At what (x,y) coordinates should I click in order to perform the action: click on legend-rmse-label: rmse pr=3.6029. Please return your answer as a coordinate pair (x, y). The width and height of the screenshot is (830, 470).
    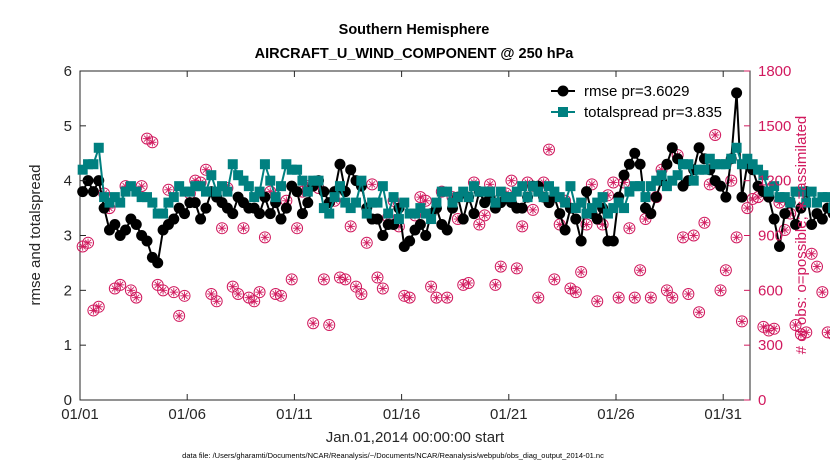
    Looking at the image, I should click on (636, 91).